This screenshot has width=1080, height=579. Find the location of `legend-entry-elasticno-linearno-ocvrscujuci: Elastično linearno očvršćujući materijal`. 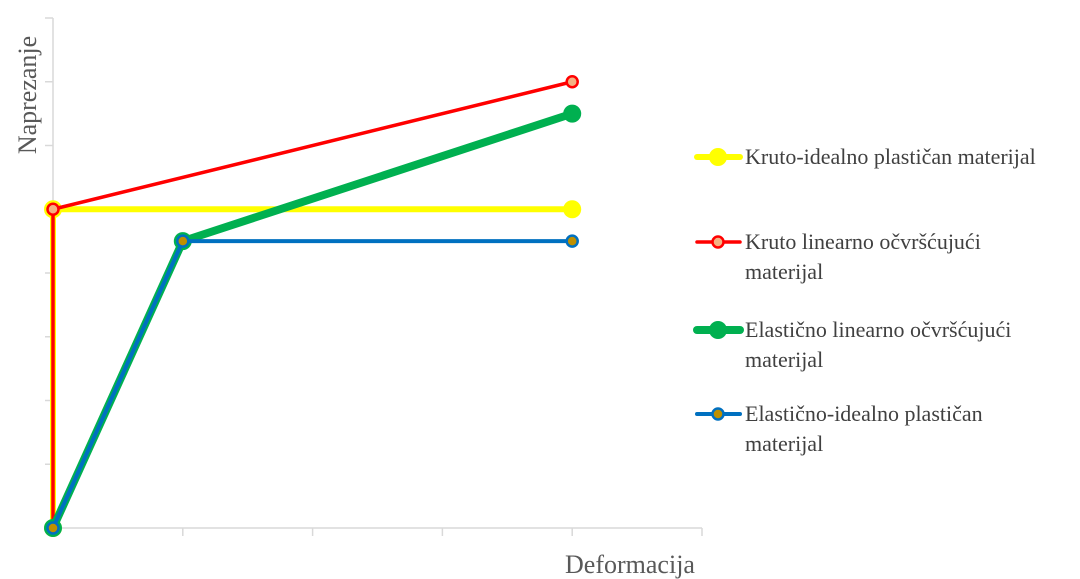

legend-entry-elasticno-linearno-ocvrscujuci: Elastično linearno očvršćujući materijal is located at coordinates (852, 344).